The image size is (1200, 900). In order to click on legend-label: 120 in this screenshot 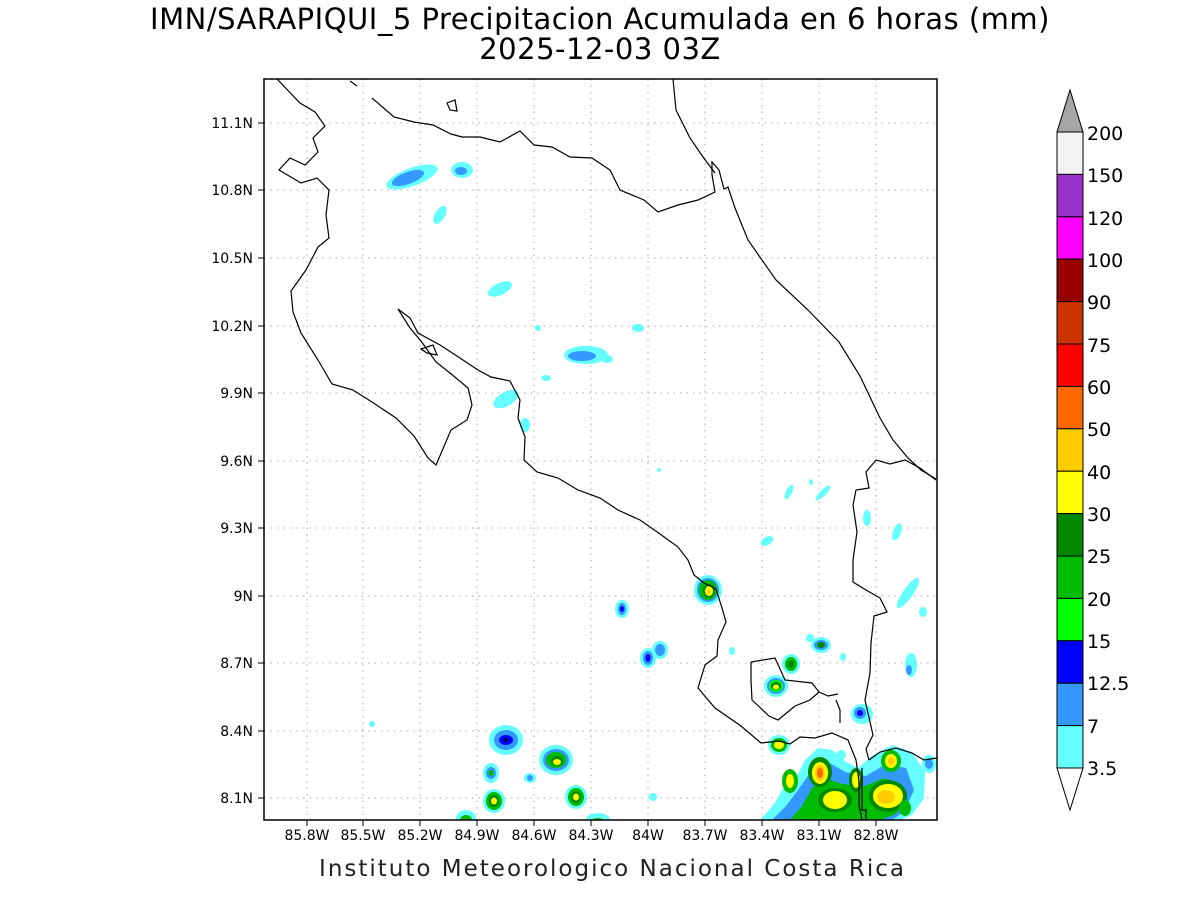, I will do `click(1105, 219)`.